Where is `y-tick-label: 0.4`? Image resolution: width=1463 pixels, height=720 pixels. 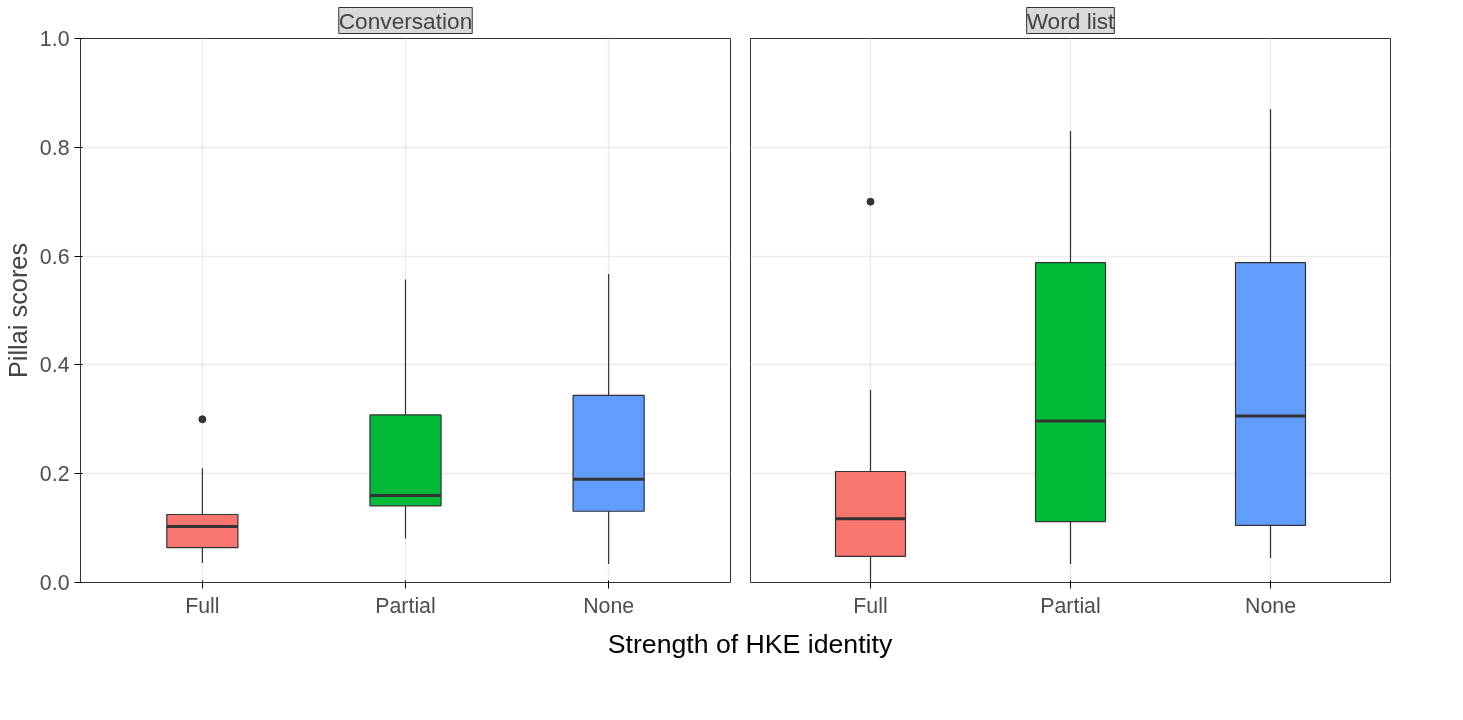
y-tick-label: 0.4 is located at coordinates (54, 365).